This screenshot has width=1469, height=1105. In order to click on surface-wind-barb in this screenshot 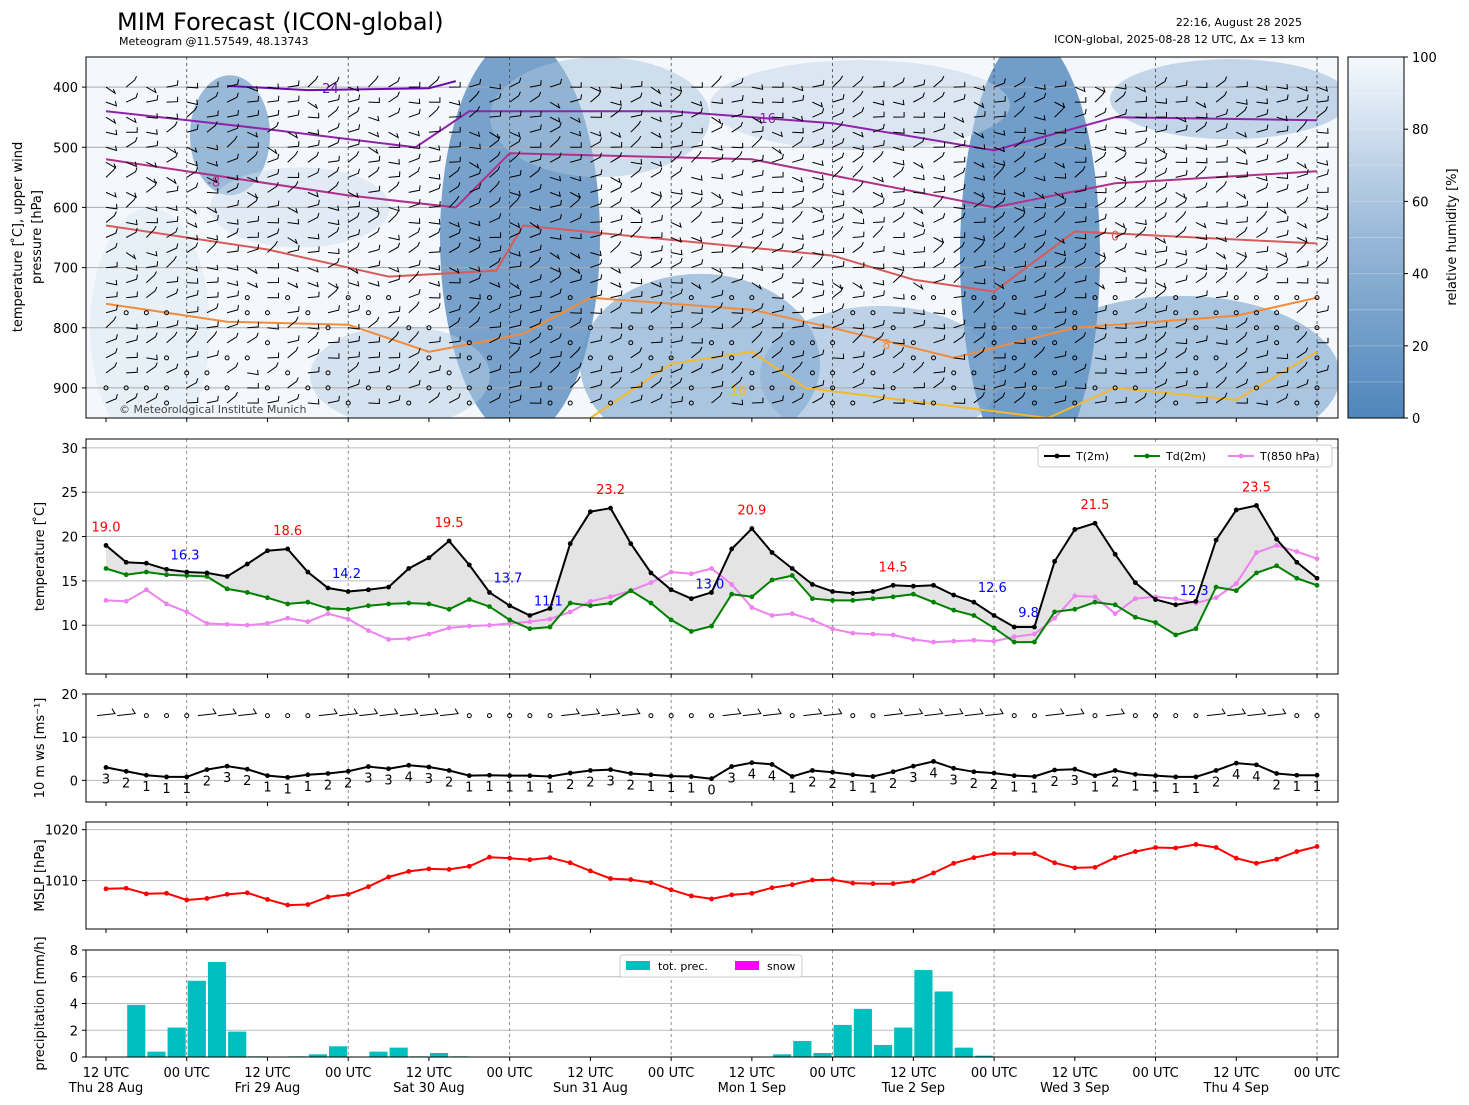, I will do `click(389, 712)`.